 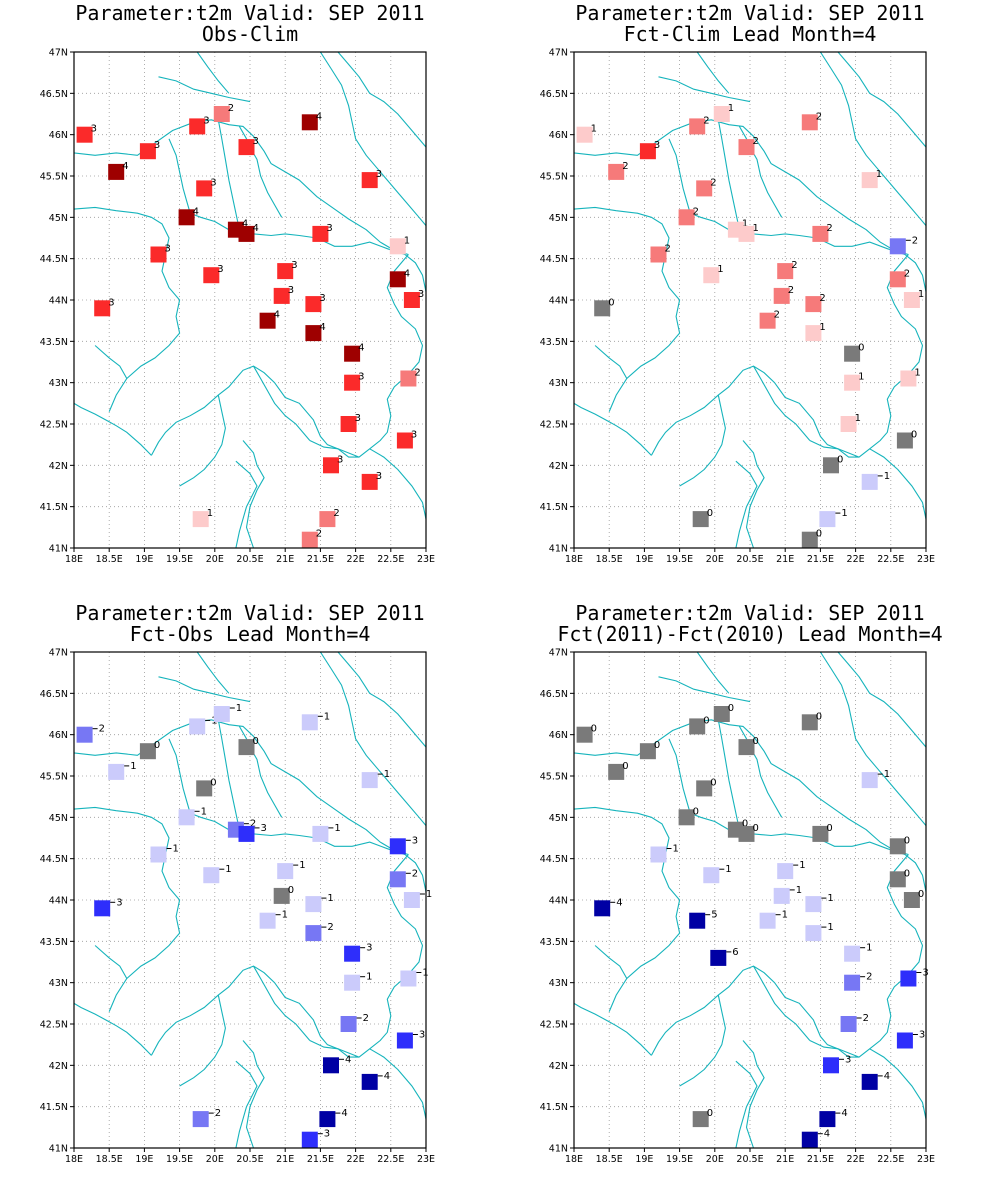 What do you see at coordinates (558, 983) in the screenshot?
I see `lat-tick-label: 43N` at bounding box center [558, 983].